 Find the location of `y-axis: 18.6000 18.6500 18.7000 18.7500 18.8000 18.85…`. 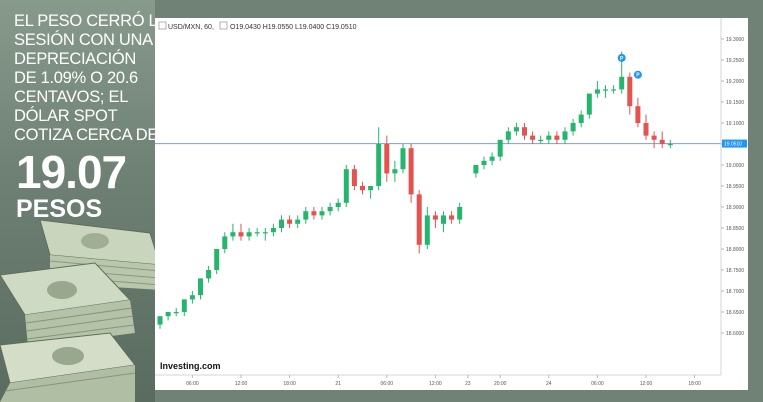

y-axis: 18.6000 18.6500 18.7000 18.7500 18.8000 18.85… is located at coordinates (733, 196).